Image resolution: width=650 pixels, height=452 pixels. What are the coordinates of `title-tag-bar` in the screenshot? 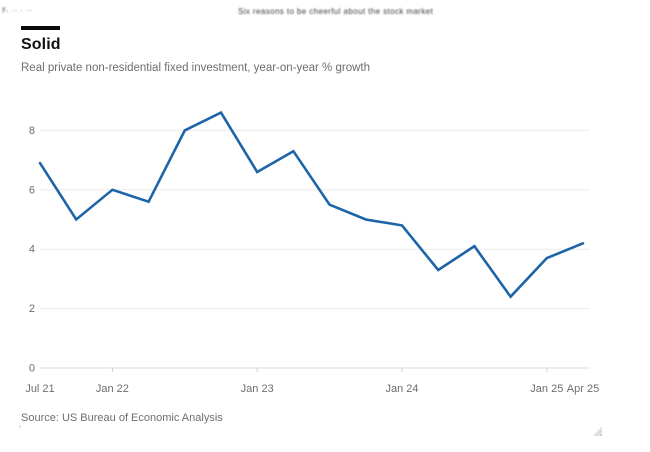 It's located at (40, 28).